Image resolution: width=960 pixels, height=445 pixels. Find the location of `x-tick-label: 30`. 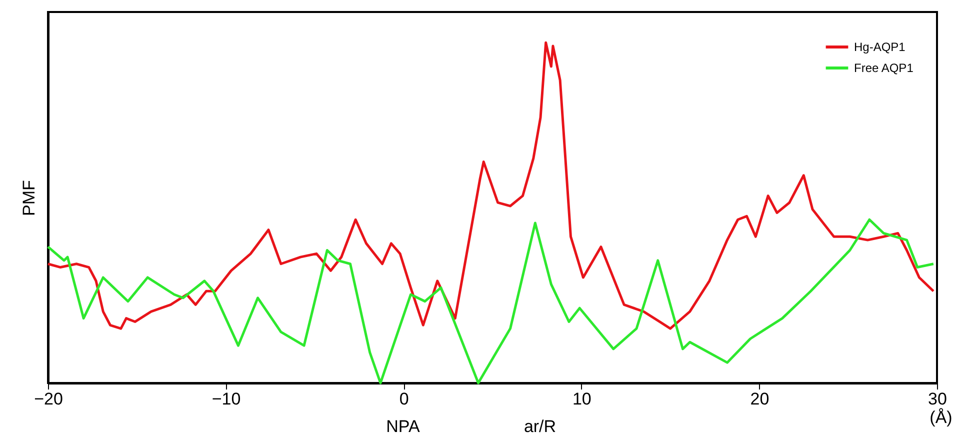

x-tick-label: 30 is located at coordinates (937, 399).